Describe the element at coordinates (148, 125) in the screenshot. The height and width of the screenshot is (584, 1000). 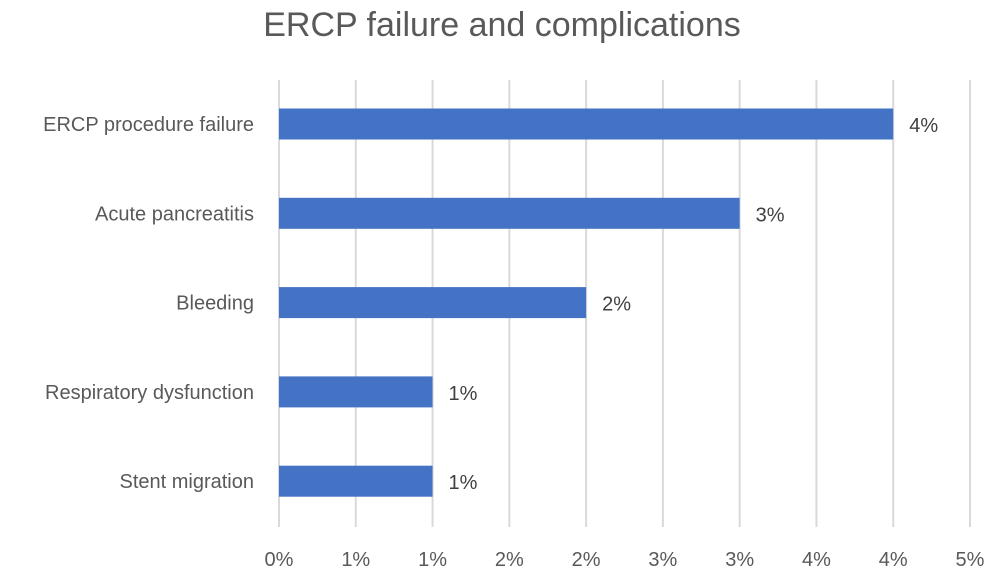
I see `category-label: ERCP procedure failure` at that location.